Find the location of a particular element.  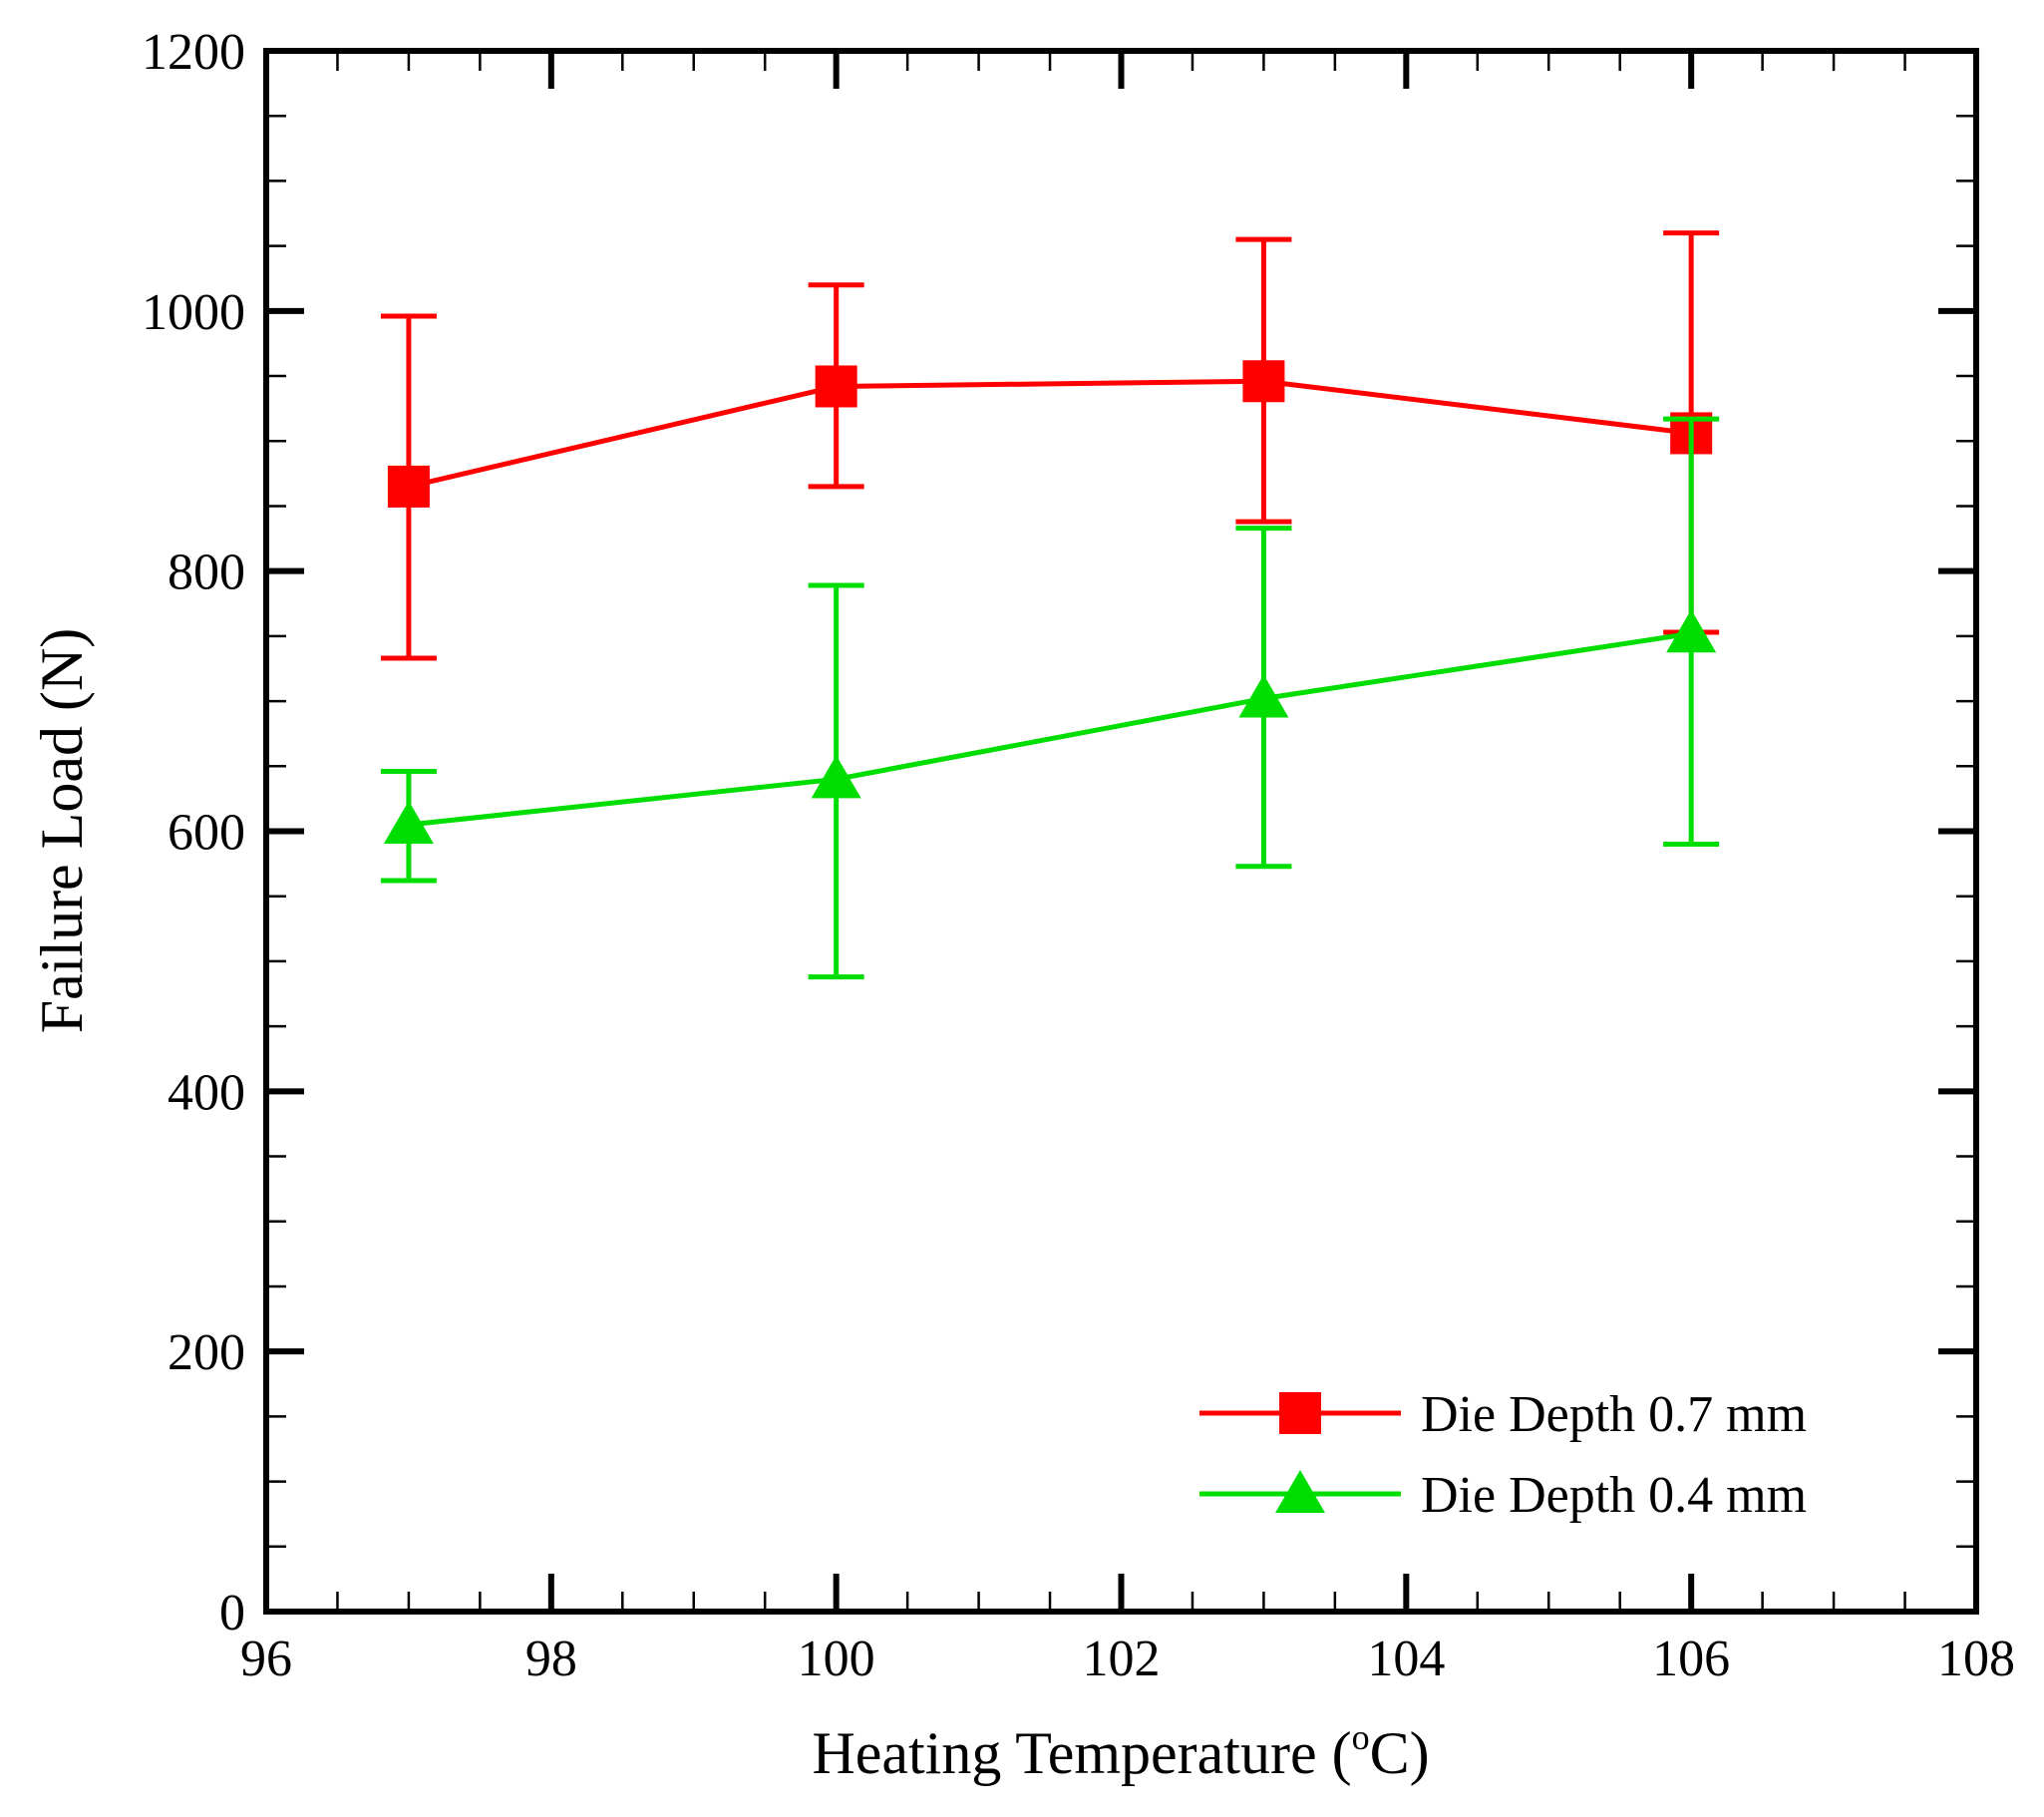

legend-item: Die Depth 0.7 mm is located at coordinates (1503, 1414).